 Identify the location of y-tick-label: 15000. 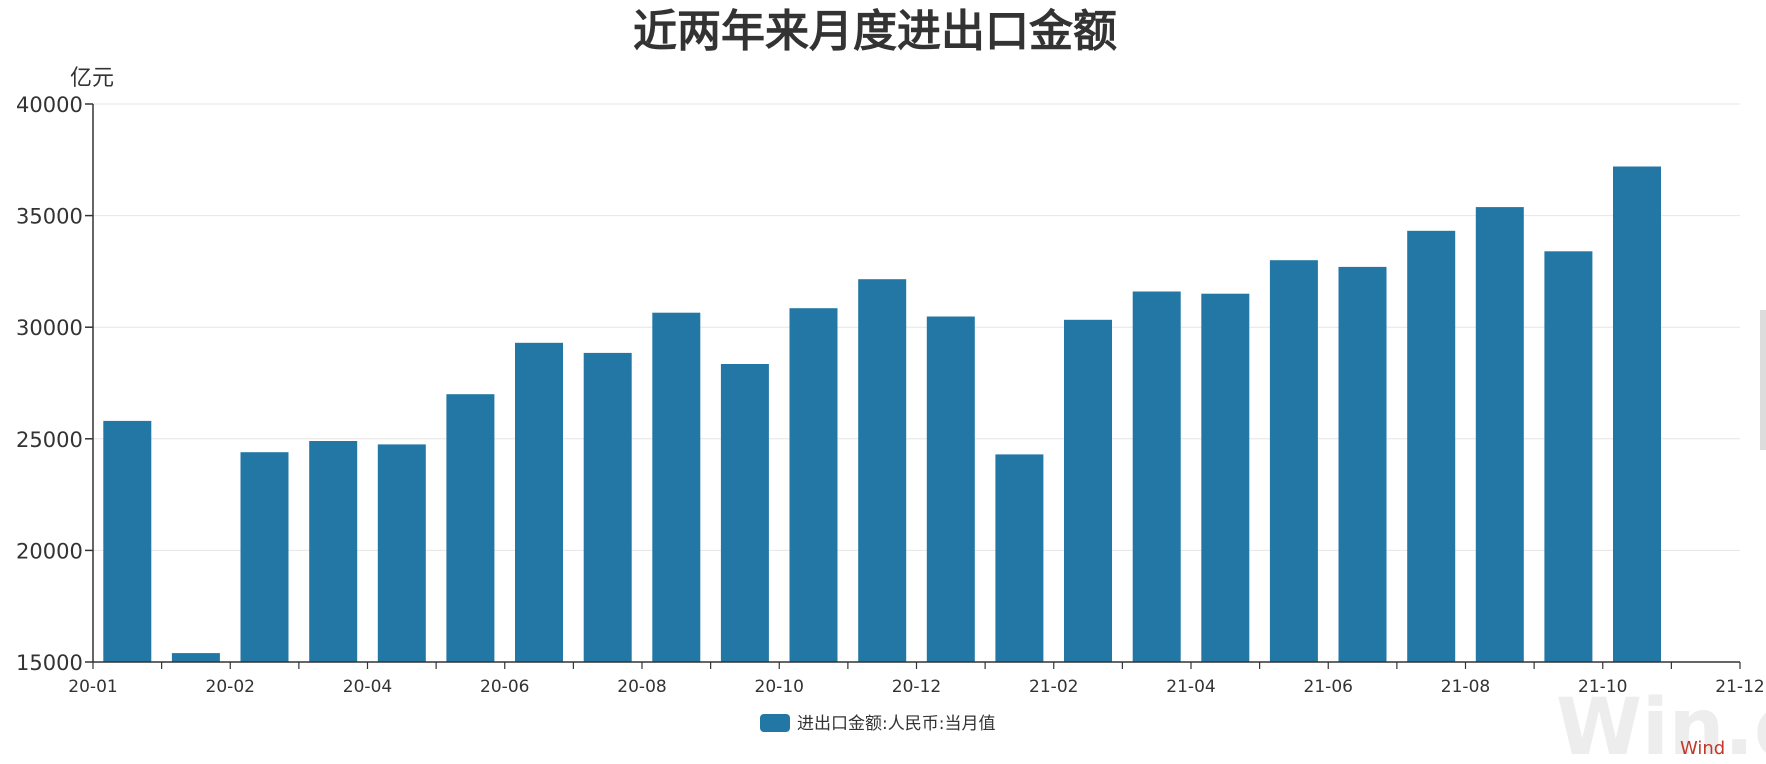
(49, 663).